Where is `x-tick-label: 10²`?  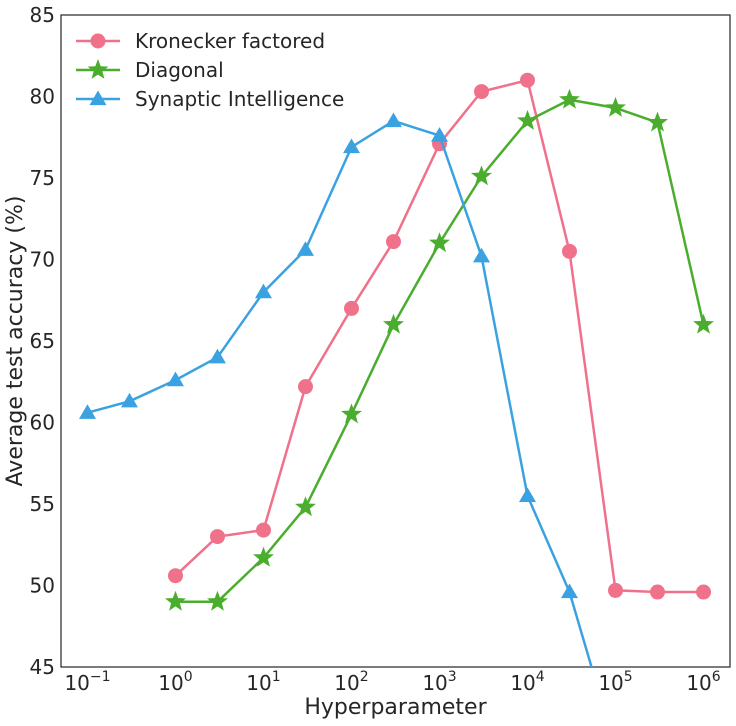 x-tick-label: 10² is located at coordinates (351, 682).